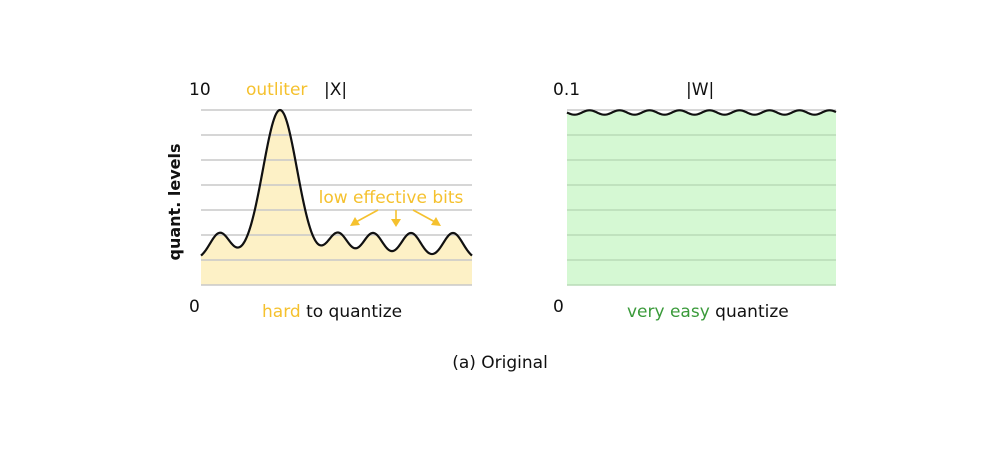 The height and width of the screenshot is (454, 1000). What do you see at coordinates (200, 90) in the screenshot?
I see `left-y-max-label: 10` at bounding box center [200, 90].